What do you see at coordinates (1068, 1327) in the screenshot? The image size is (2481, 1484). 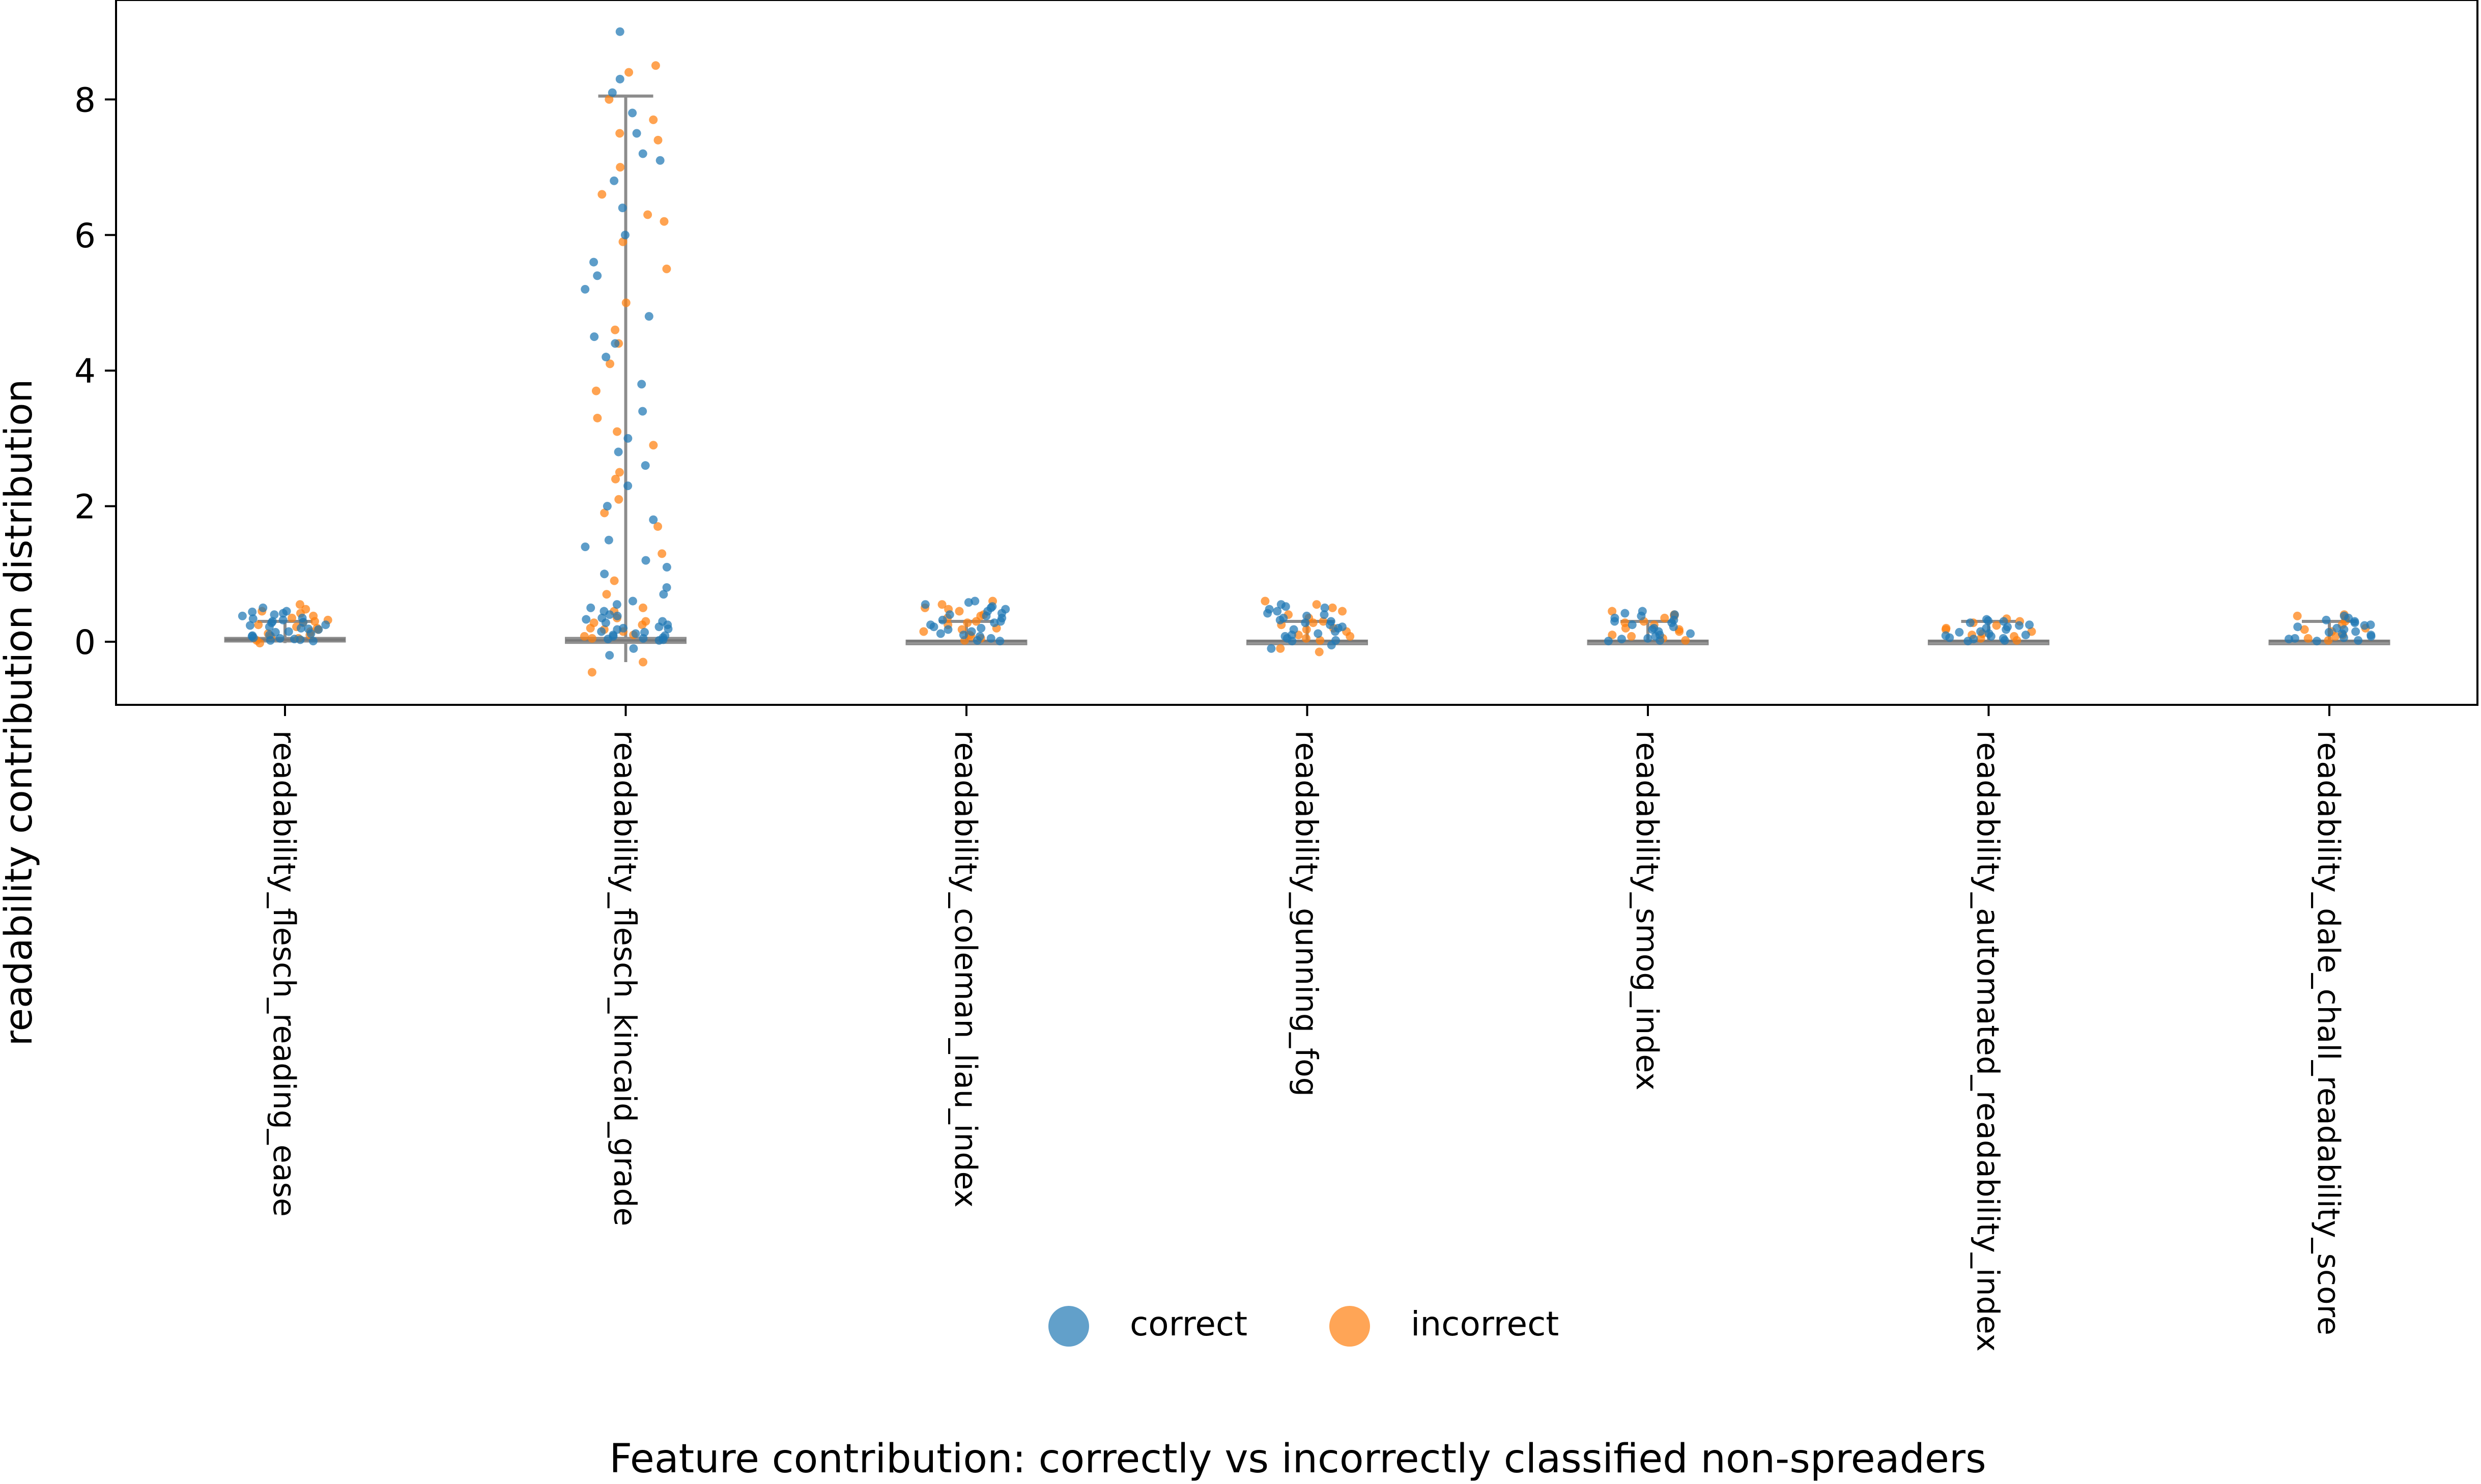 I see `legend-marker-correct` at bounding box center [1068, 1327].